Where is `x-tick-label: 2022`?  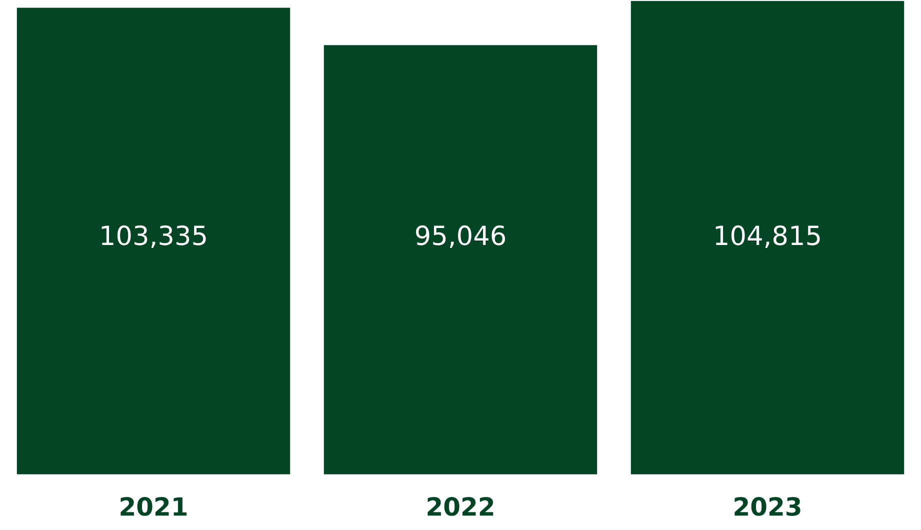
x-tick-label: 2022 is located at coordinates (461, 506).